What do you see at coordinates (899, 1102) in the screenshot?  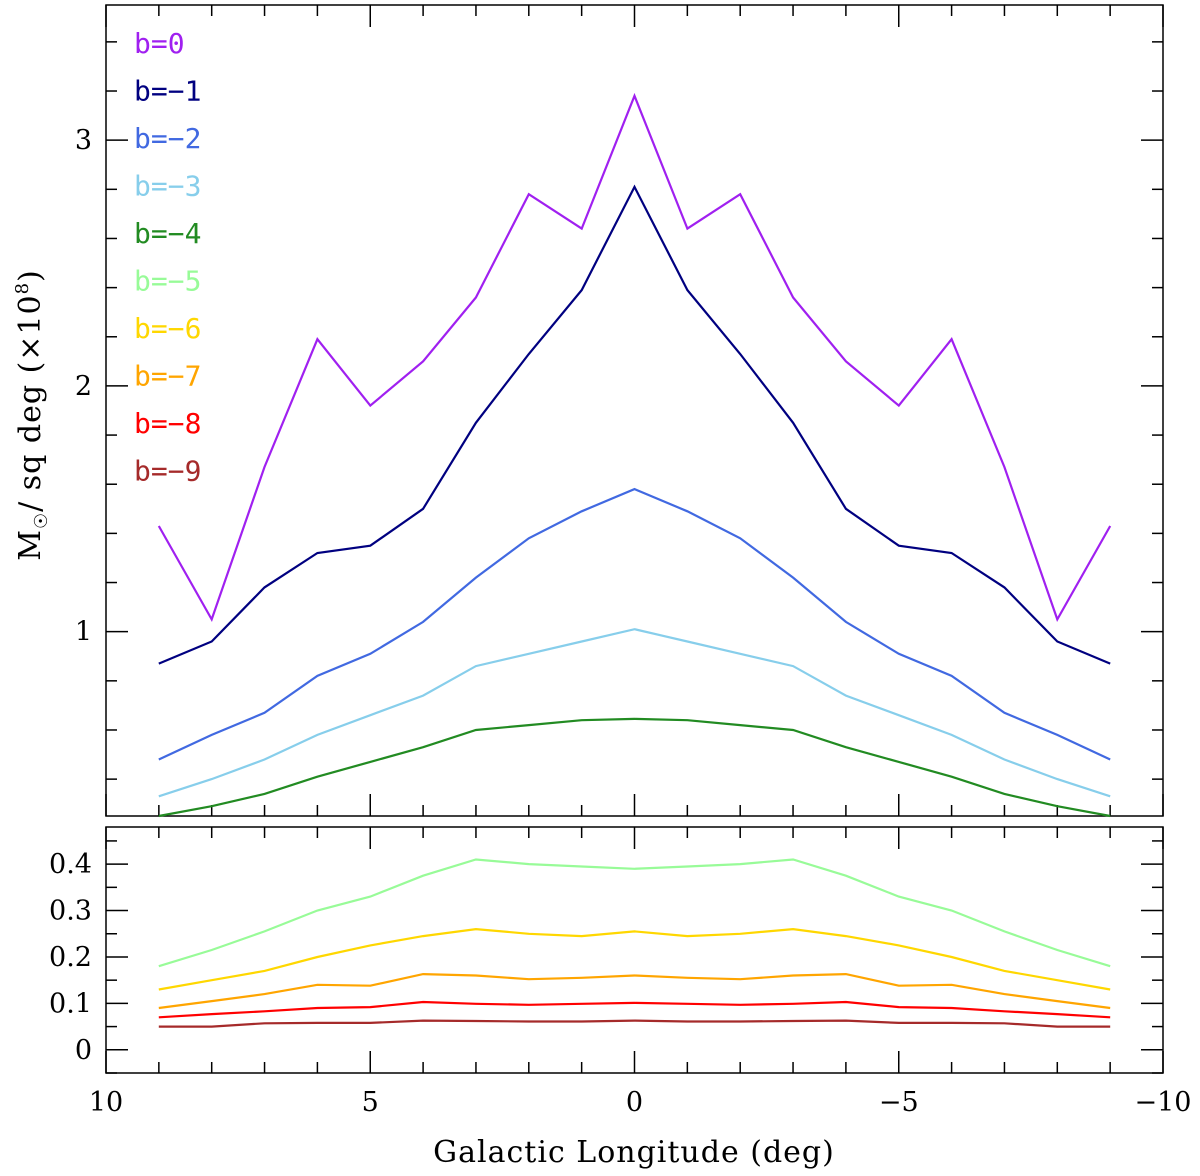 I see `x-tick-label: −5` at bounding box center [899, 1102].